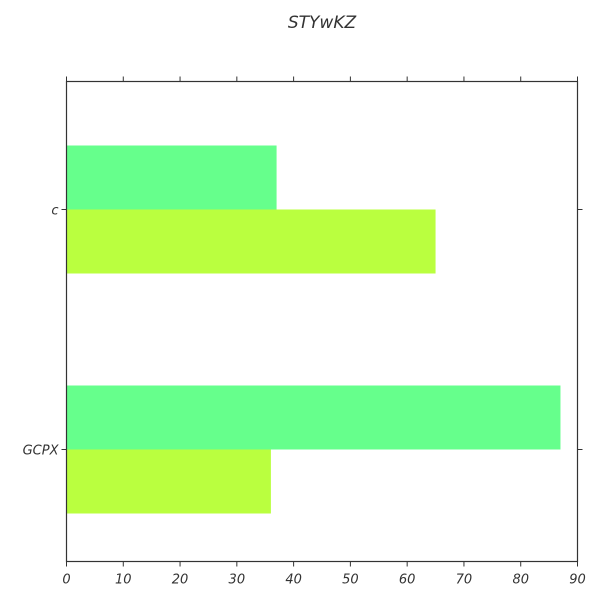  What do you see at coordinates (237, 580) in the screenshot?
I see `x-tick-label-30: 30` at bounding box center [237, 580].